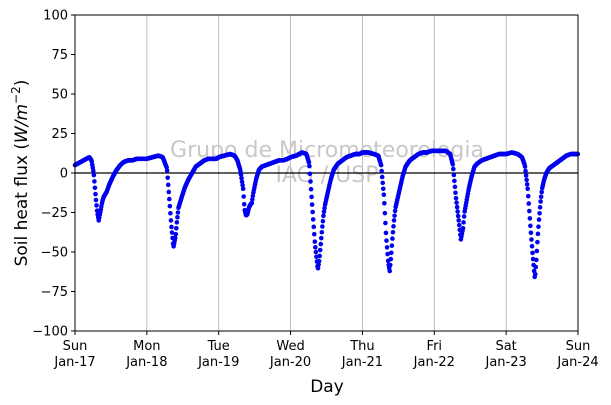  Describe the element at coordinates (434, 362) in the screenshot. I see `x-tick-date: Jan-22` at that location.